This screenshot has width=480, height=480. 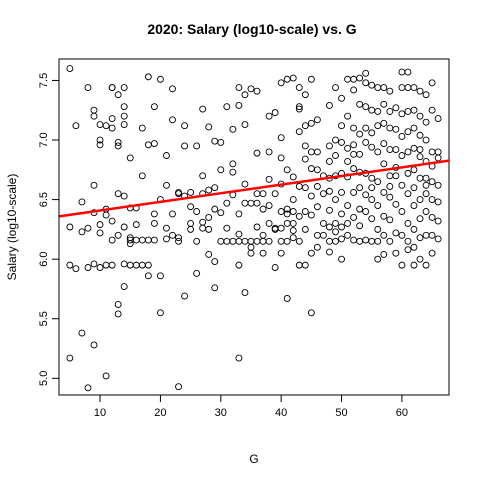 What do you see at coordinates (49, 229) in the screenshot?
I see `y-axis: 5.0 5.5 6.0 6.5 7.0 7.5` at bounding box center [49, 229].